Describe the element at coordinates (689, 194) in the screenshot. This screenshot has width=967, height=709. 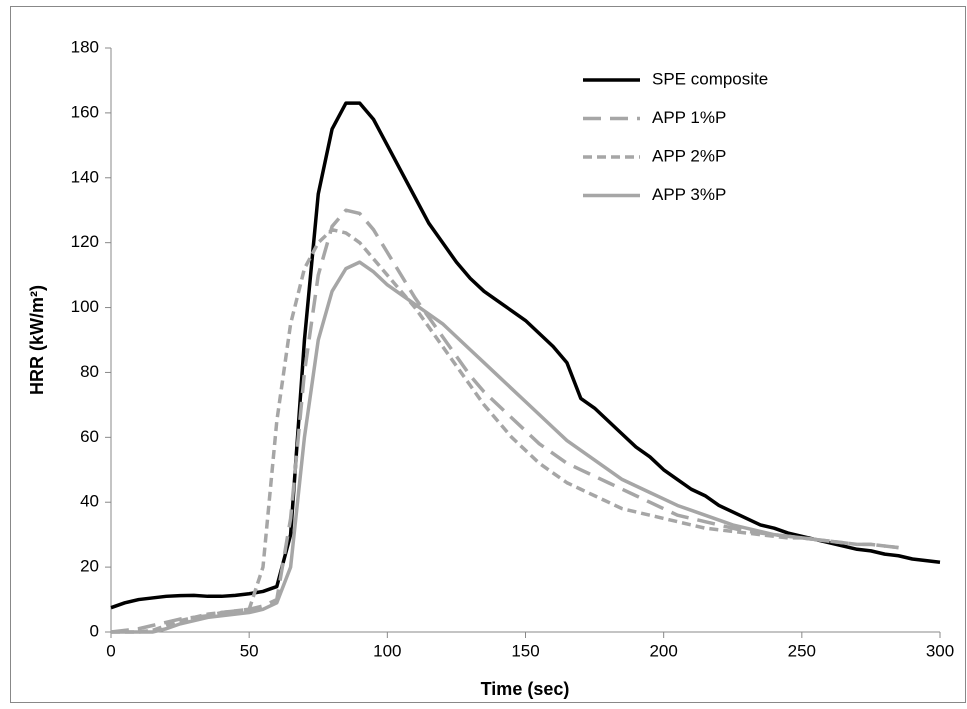
I see `legend-label: APP 3%P` at that location.